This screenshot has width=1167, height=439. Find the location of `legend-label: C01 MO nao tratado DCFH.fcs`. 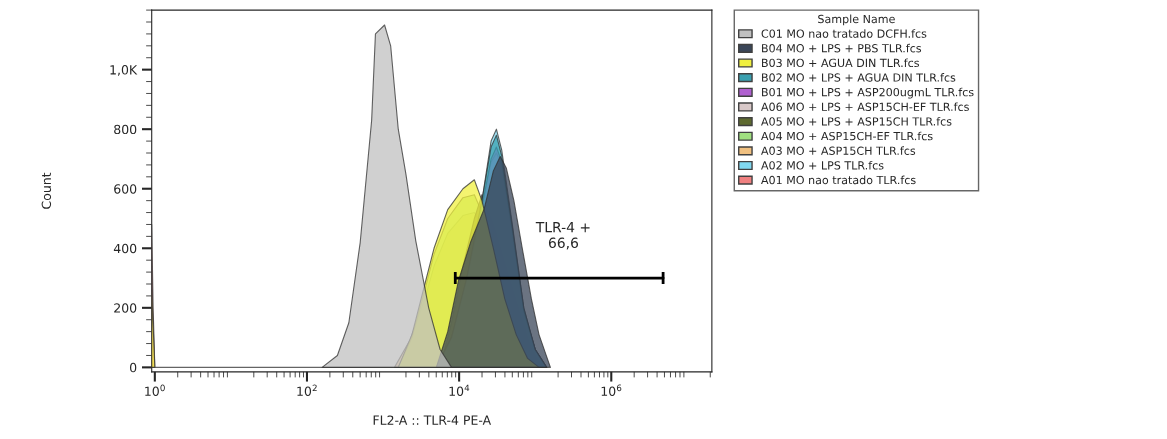

legend-label: C01 MO nao tratado DCFH.fcs is located at coordinates (844, 33).